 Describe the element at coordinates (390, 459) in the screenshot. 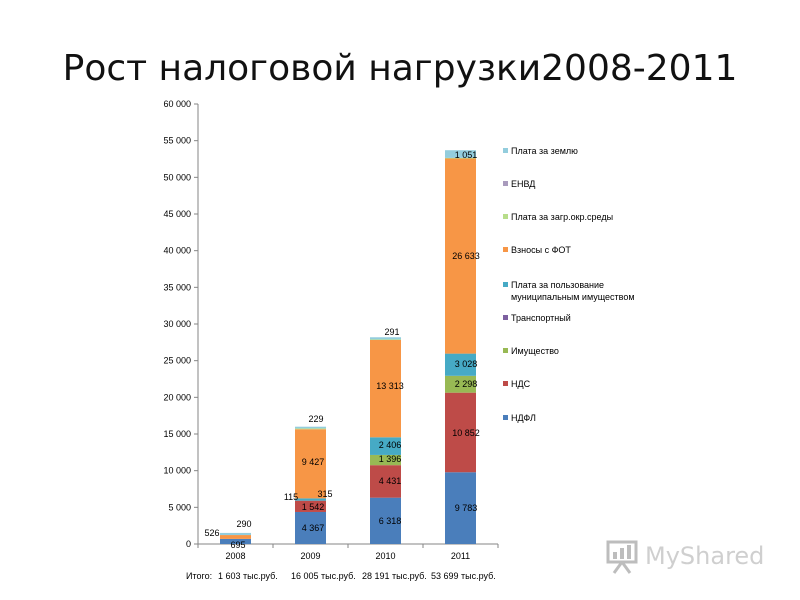

I see `data-label: 1 396` at that location.